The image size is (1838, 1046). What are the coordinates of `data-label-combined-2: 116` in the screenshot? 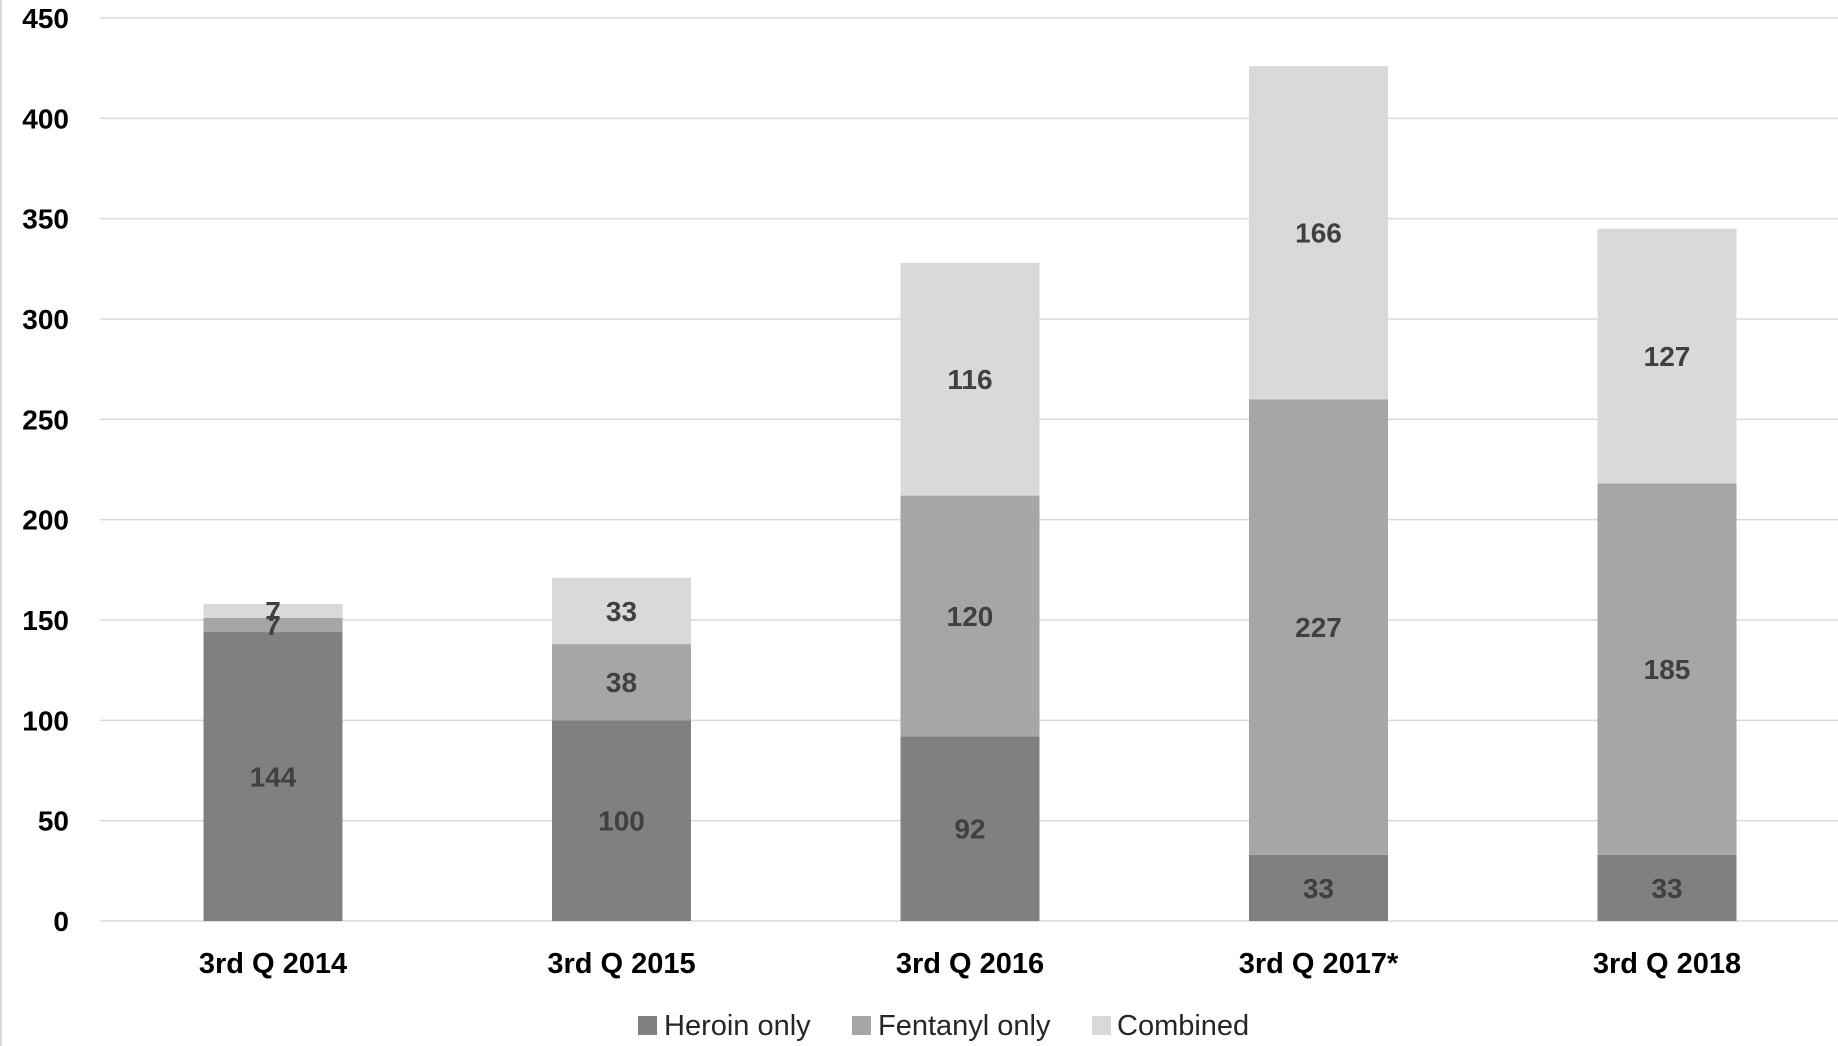 It's located at (969, 379).